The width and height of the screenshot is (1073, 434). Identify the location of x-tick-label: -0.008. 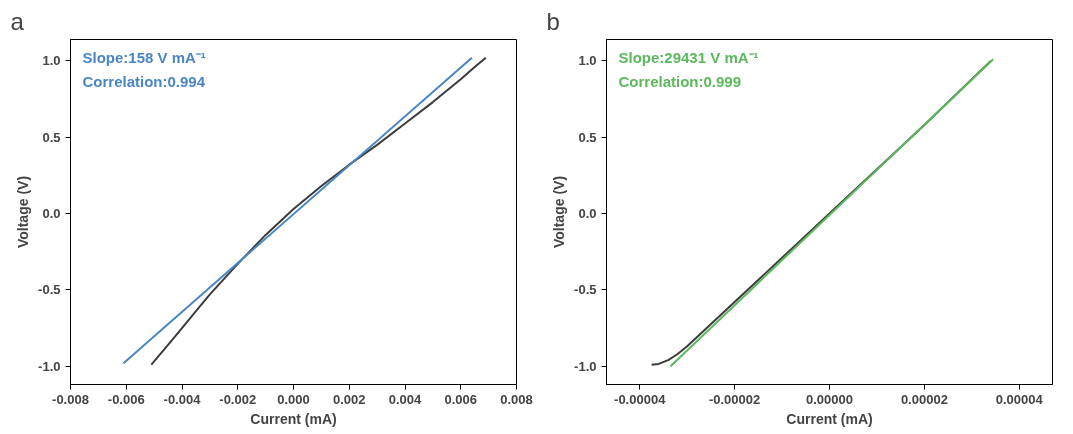
(70, 399).